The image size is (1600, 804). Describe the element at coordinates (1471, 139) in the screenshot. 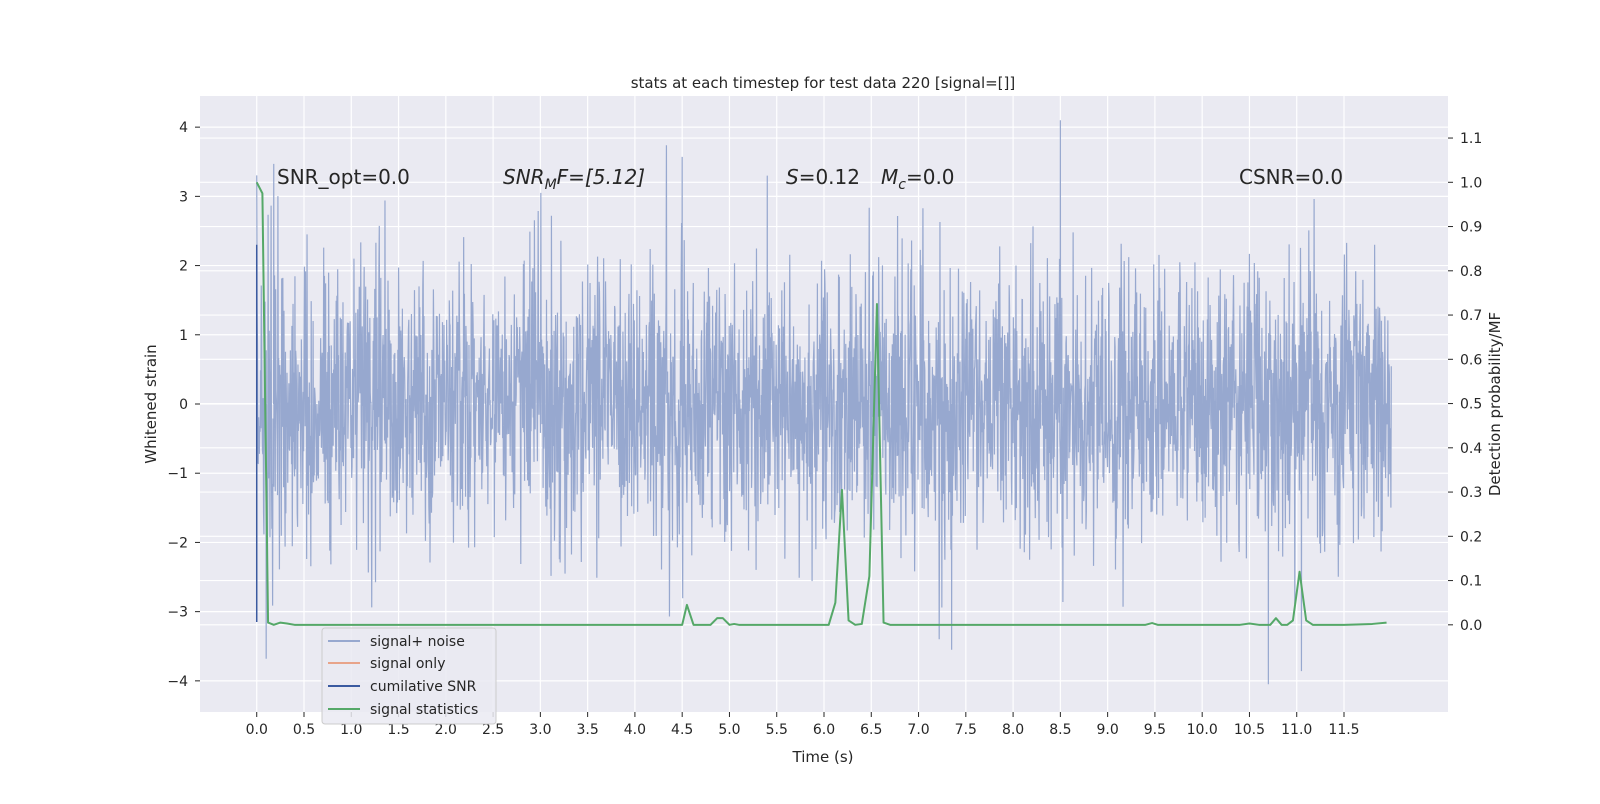

I see `y2-tick-label: 1.1` at that location.